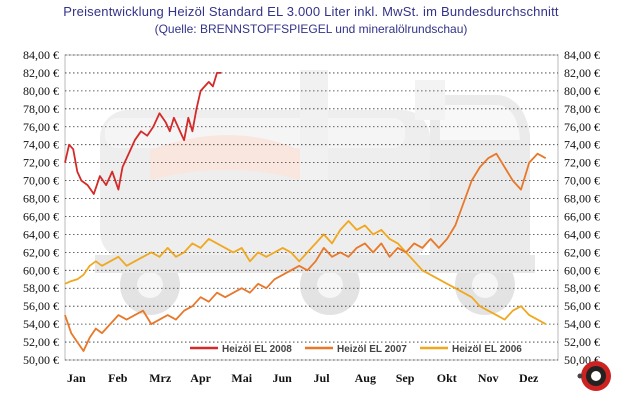 Image resolution: width=623 pixels, height=400 pixels. What do you see at coordinates (582, 324) in the screenshot?
I see `y-tick-label-right: 54,00 €` at bounding box center [582, 324].